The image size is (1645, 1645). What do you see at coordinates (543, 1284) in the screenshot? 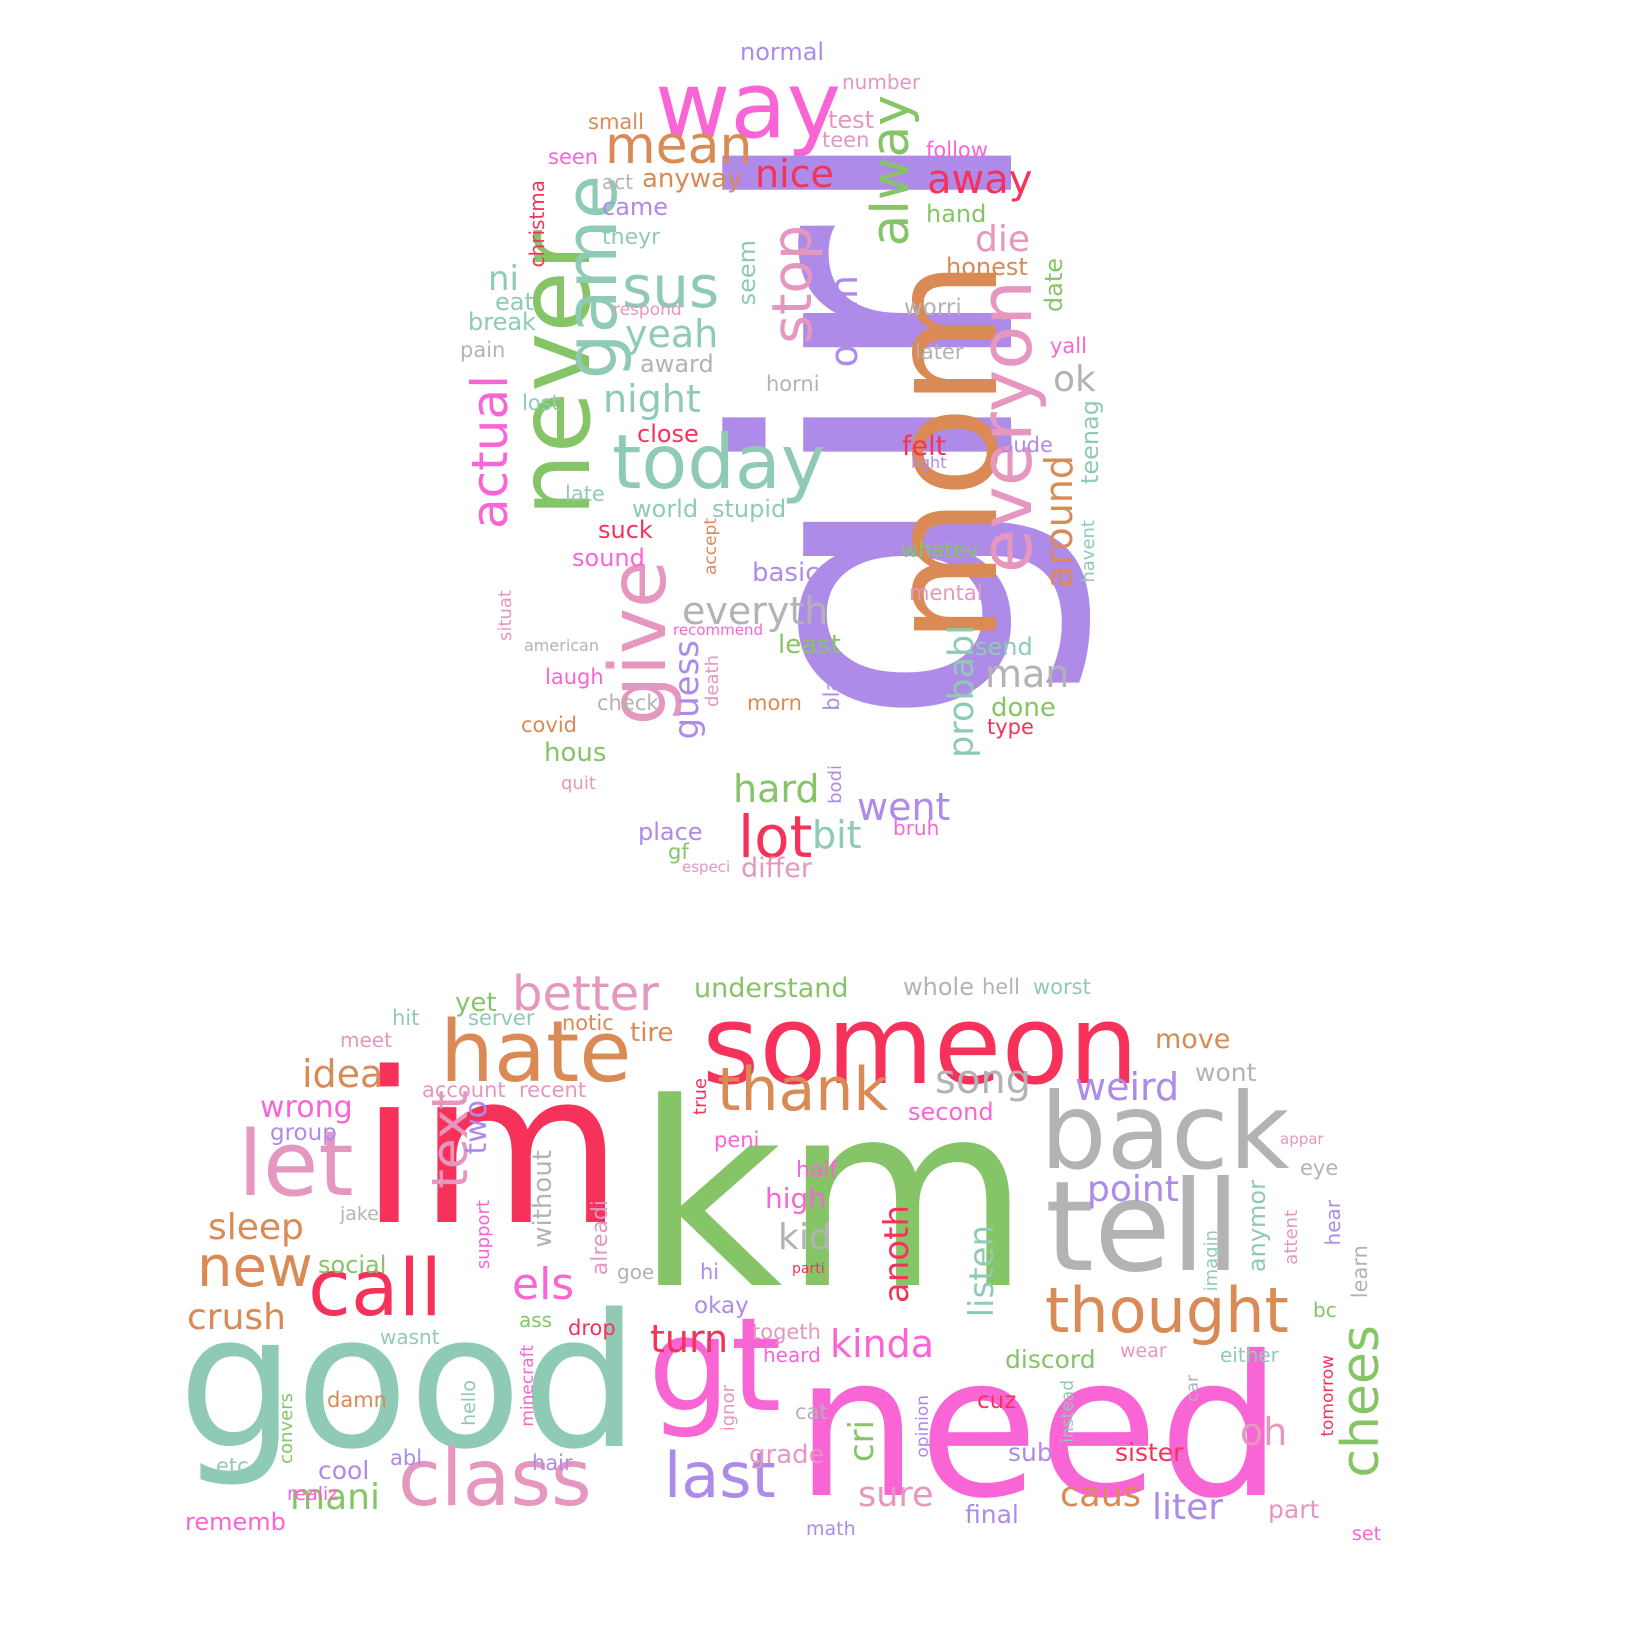
I see `bottom-word-els: els` at bounding box center [543, 1284].